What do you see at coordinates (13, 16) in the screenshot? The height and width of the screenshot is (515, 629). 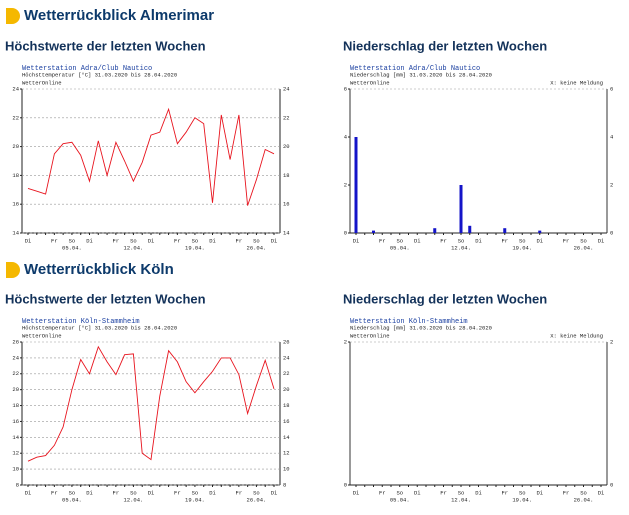 I see `section-icon` at bounding box center [13, 16].